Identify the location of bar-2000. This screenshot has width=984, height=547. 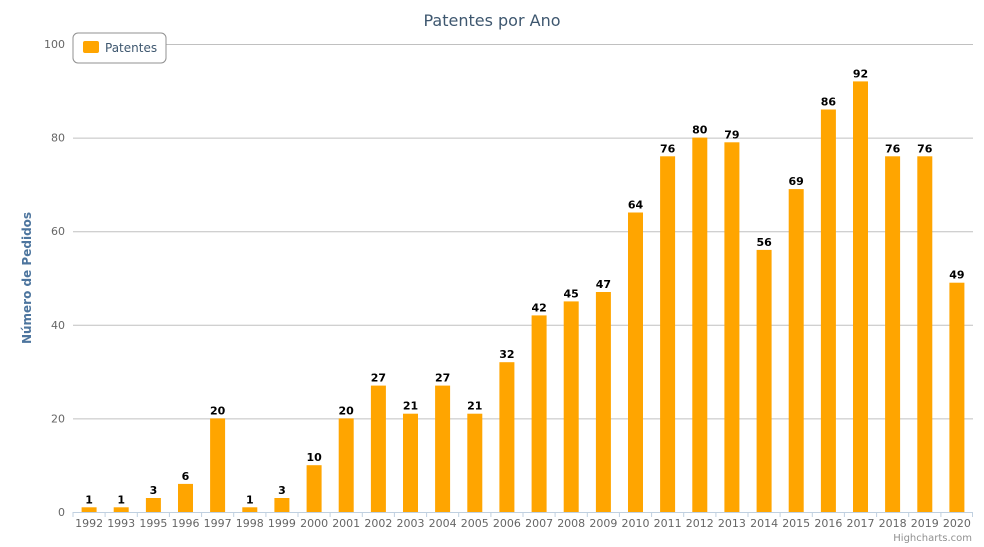
(314, 488).